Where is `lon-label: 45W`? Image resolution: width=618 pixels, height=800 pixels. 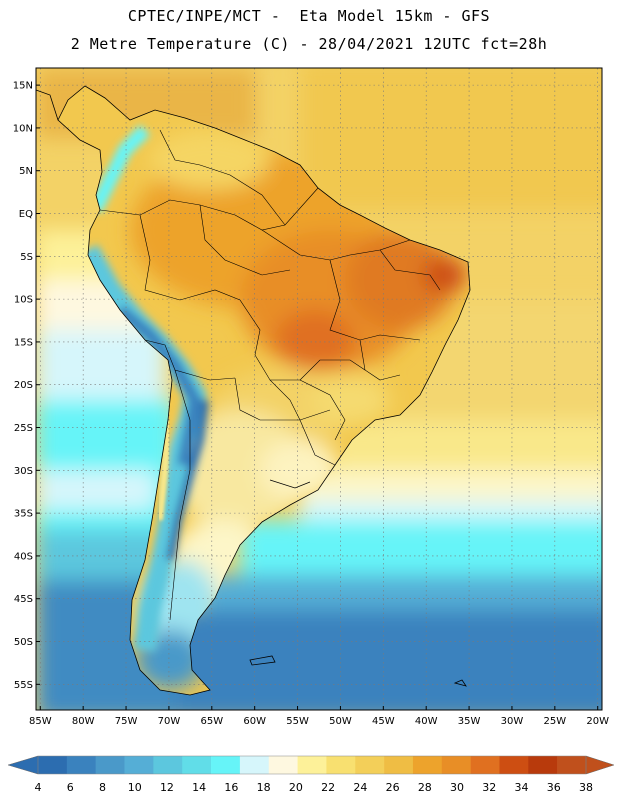
lon-label: 45W is located at coordinates (383, 721).